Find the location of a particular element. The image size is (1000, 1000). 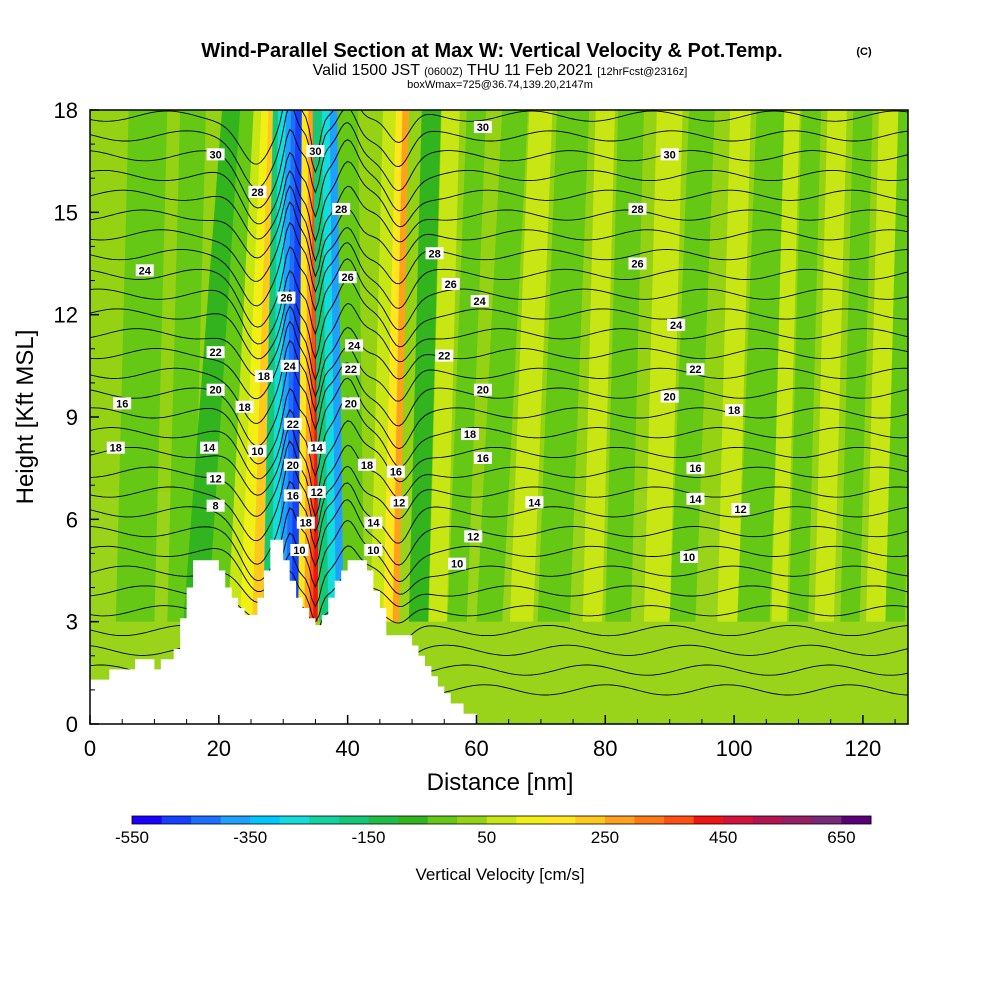

contour-label-text: 30 is located at coordinates (315, 152).